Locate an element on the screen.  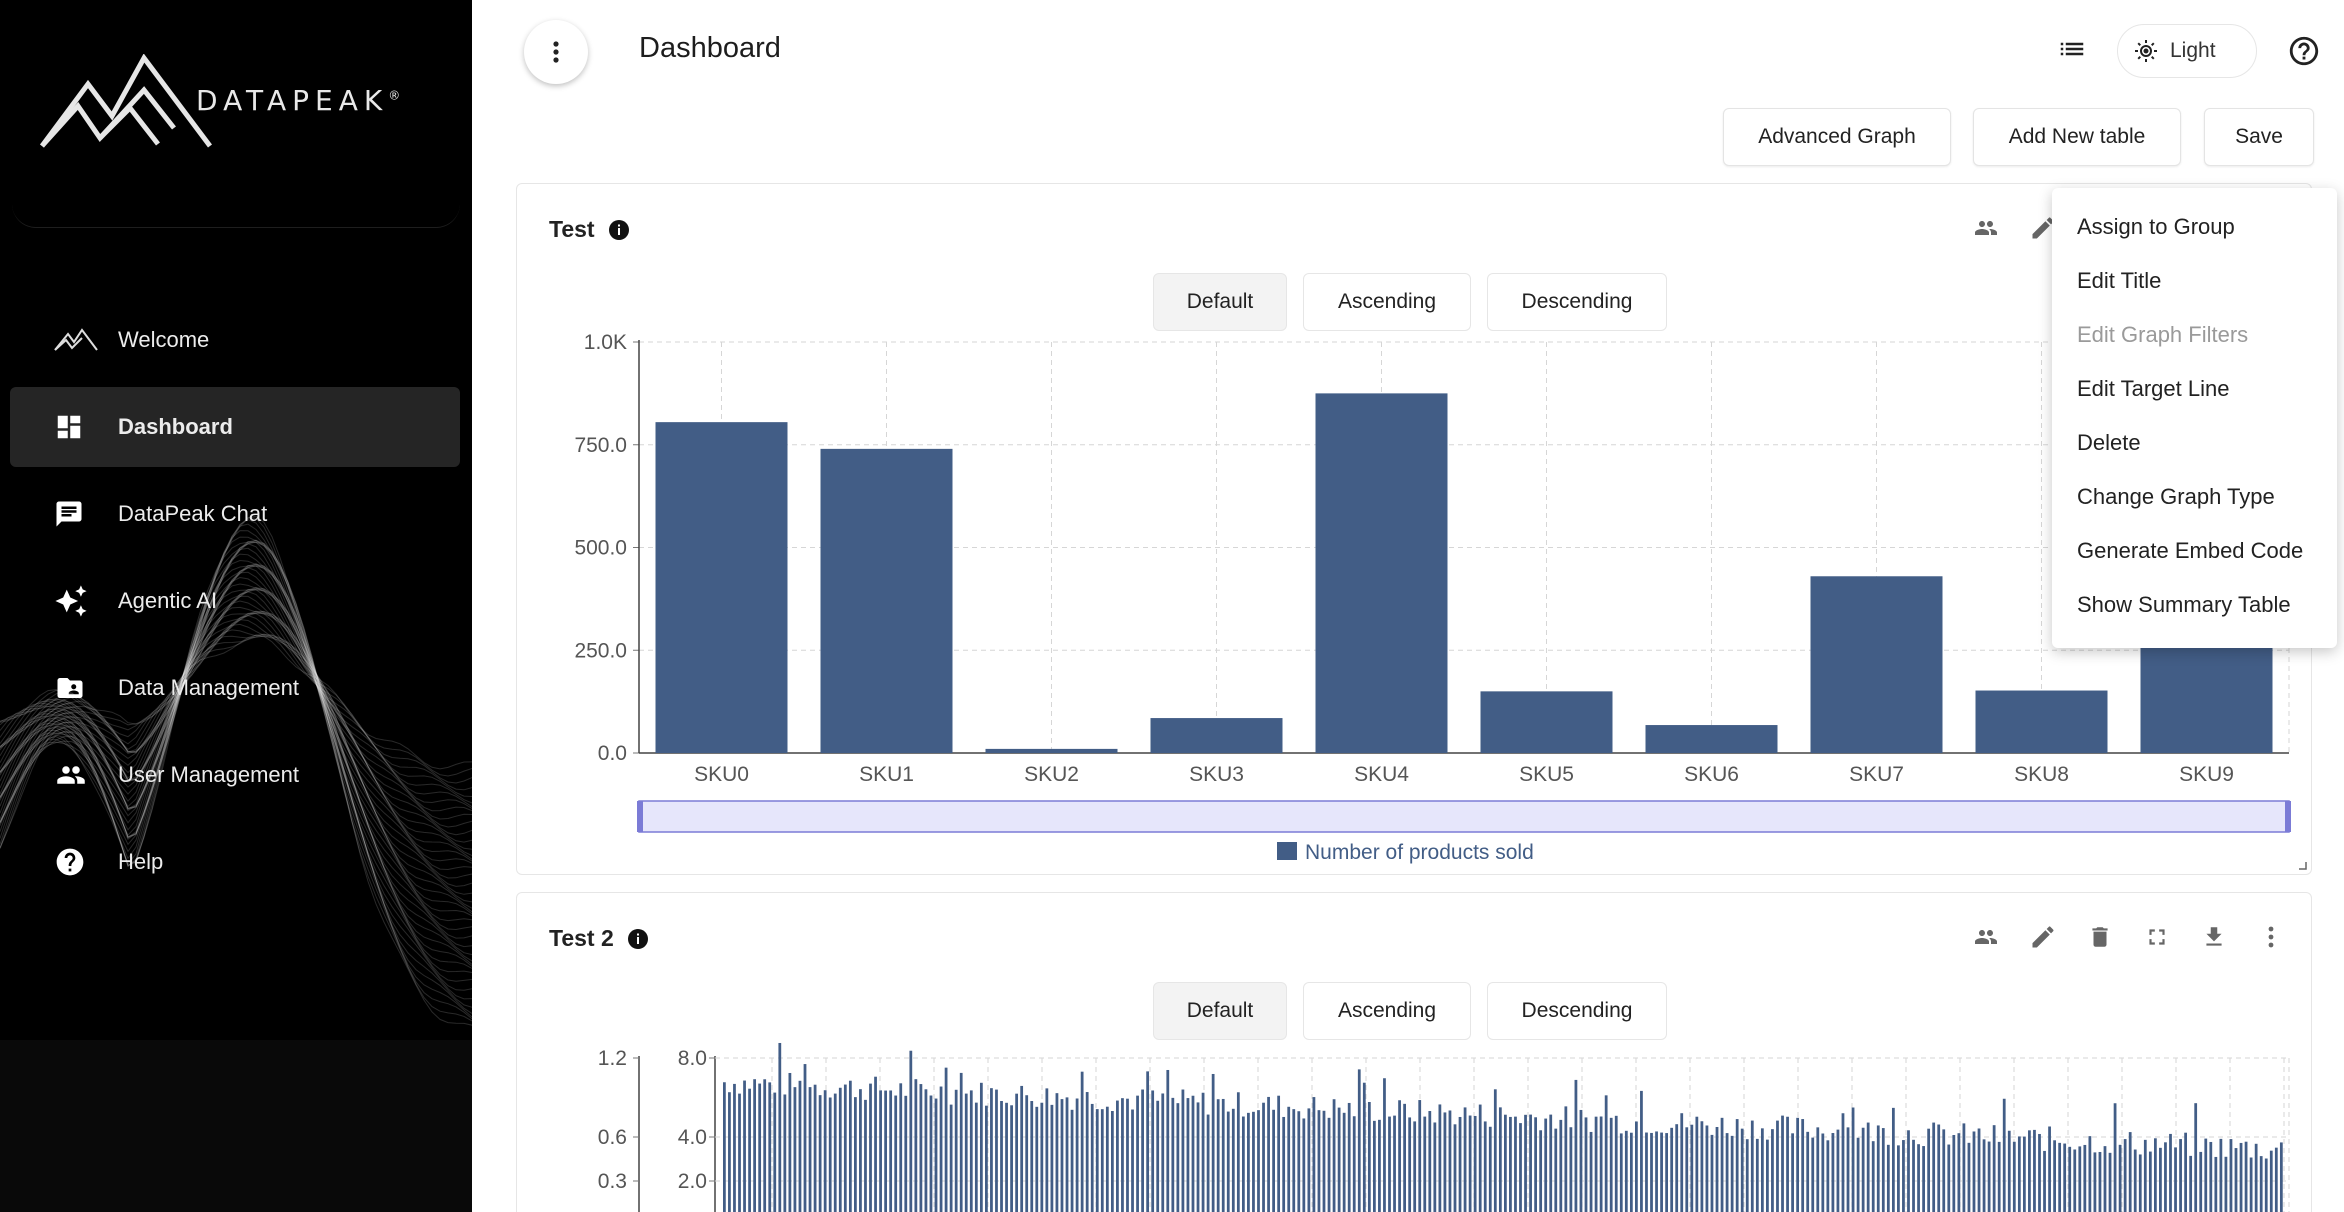
download-icon is located at coordinates (2214, 937).